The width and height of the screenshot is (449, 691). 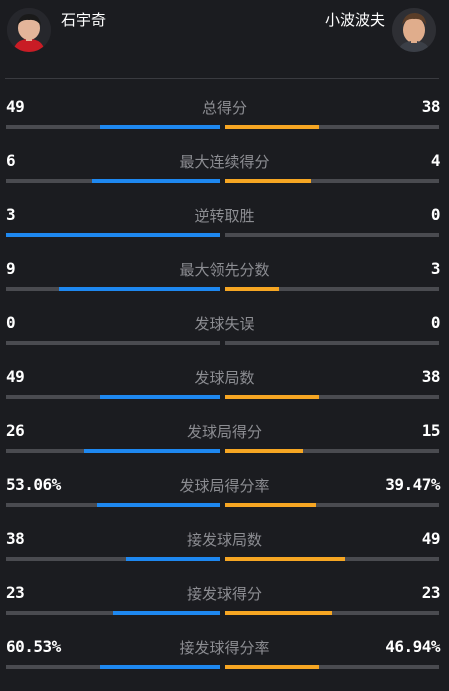 I want to click on stat-right-value: 3, so click(x=435, y=268).